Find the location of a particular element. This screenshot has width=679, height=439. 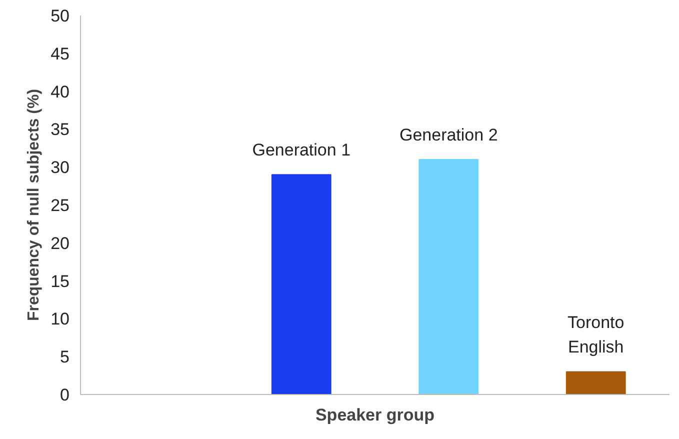

y-tick-label: 40 is located at coordinates (60, 92).